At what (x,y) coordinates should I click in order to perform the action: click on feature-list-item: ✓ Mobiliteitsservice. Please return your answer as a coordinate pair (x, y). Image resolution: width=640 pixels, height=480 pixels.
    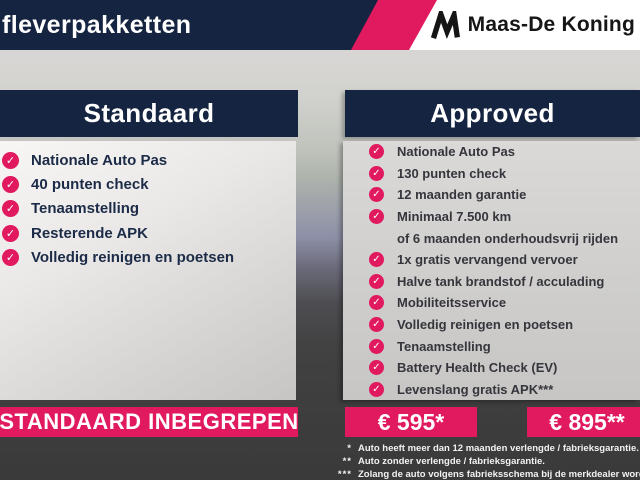
    Looking at the image, I should click on (504, 303).